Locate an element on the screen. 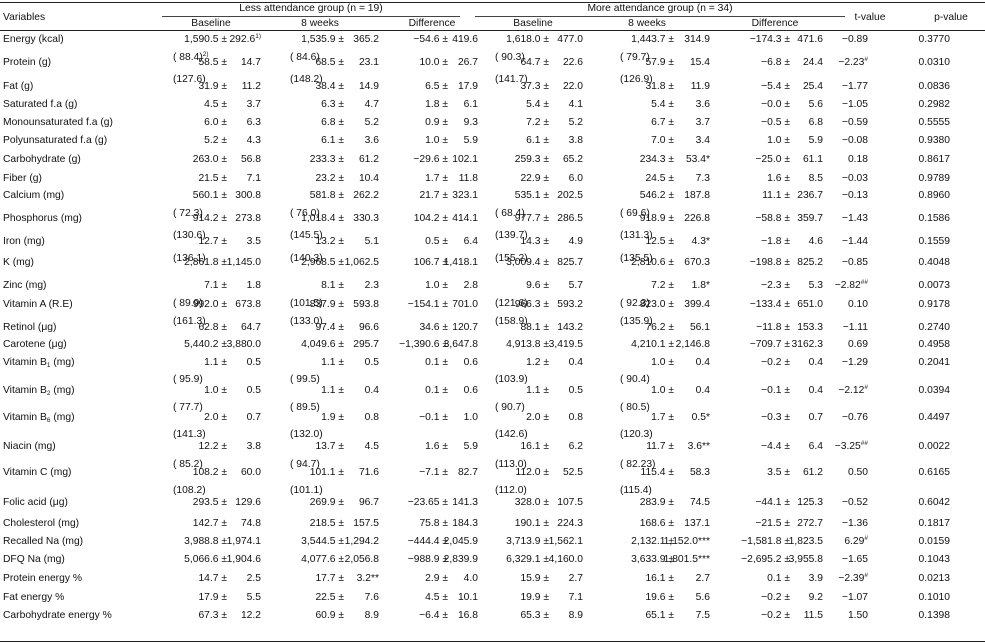  sd-value: 25.4 is located at coordinates (812, 87).